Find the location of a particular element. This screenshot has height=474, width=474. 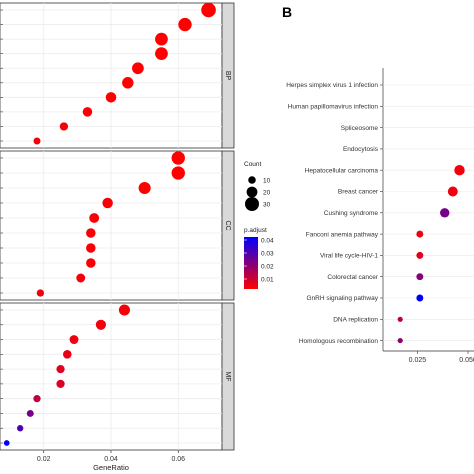

category-label: Spliceosome is located at coordinates (360, 128).